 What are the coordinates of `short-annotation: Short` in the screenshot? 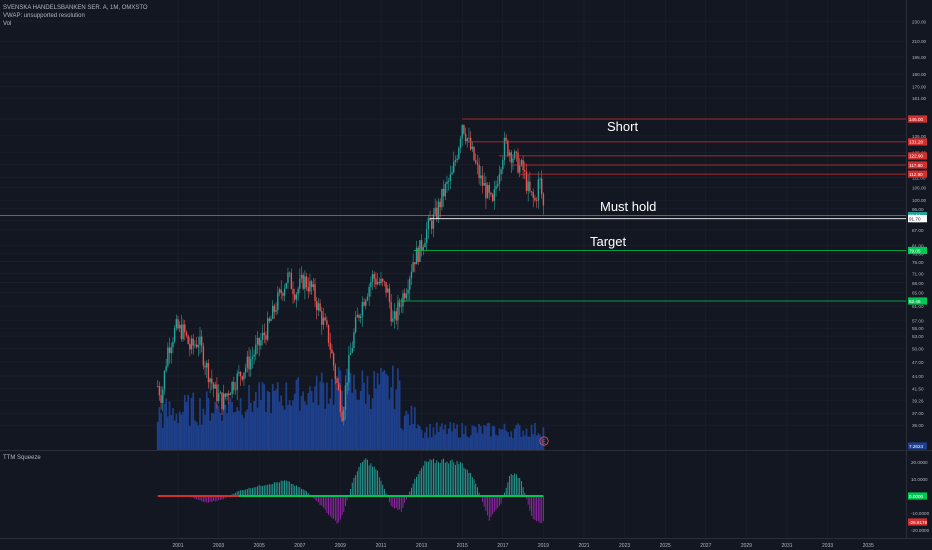 It's located at (623, 126).